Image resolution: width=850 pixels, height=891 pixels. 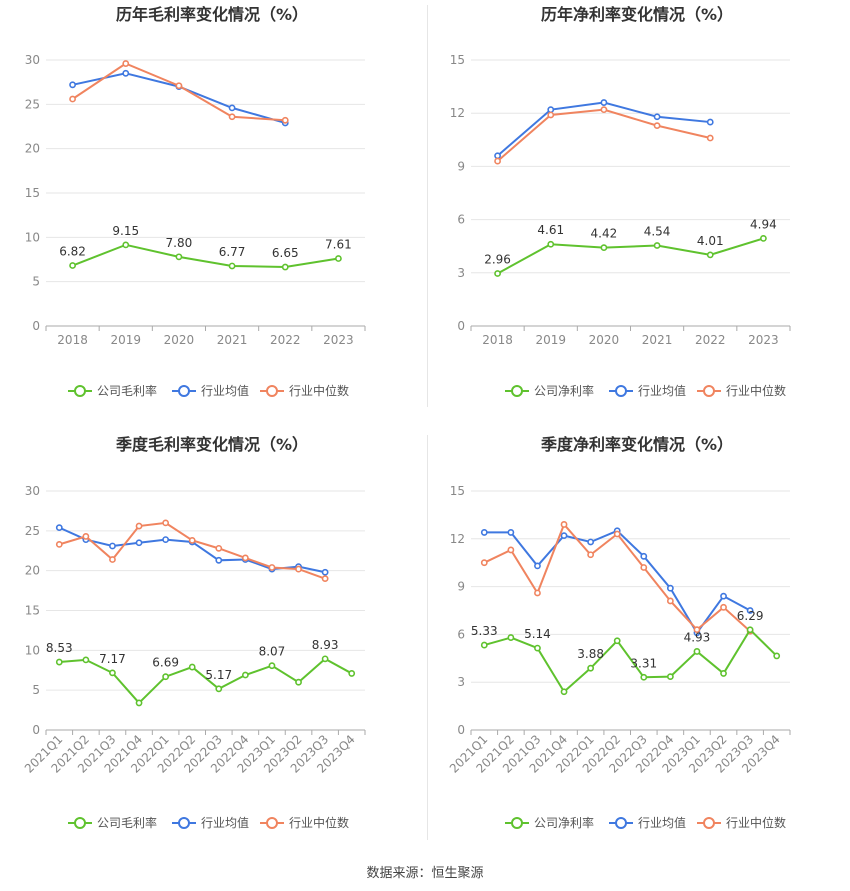 What do you see at coordinates (325, 645) in the screenshot?
I see `data-label: 8.93` at bounding box center [325, 645].